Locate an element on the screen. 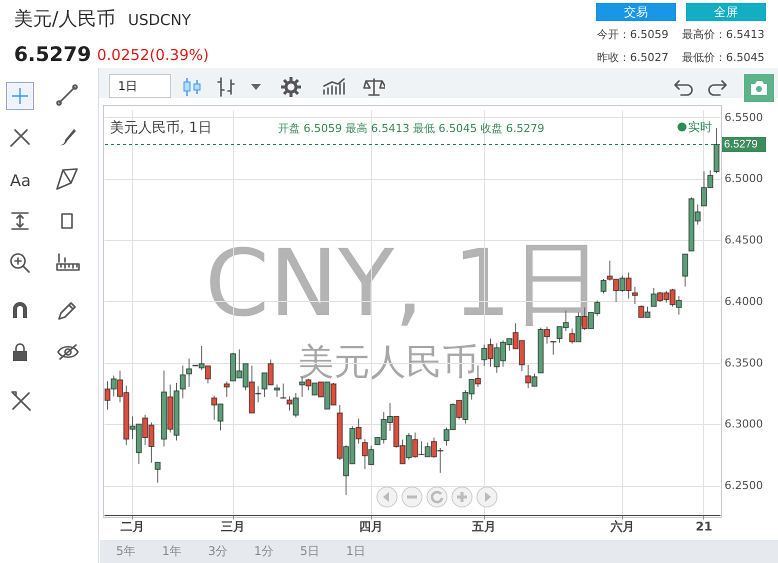  text: 昨收：6.5027 is located at coordinates (632, 57).